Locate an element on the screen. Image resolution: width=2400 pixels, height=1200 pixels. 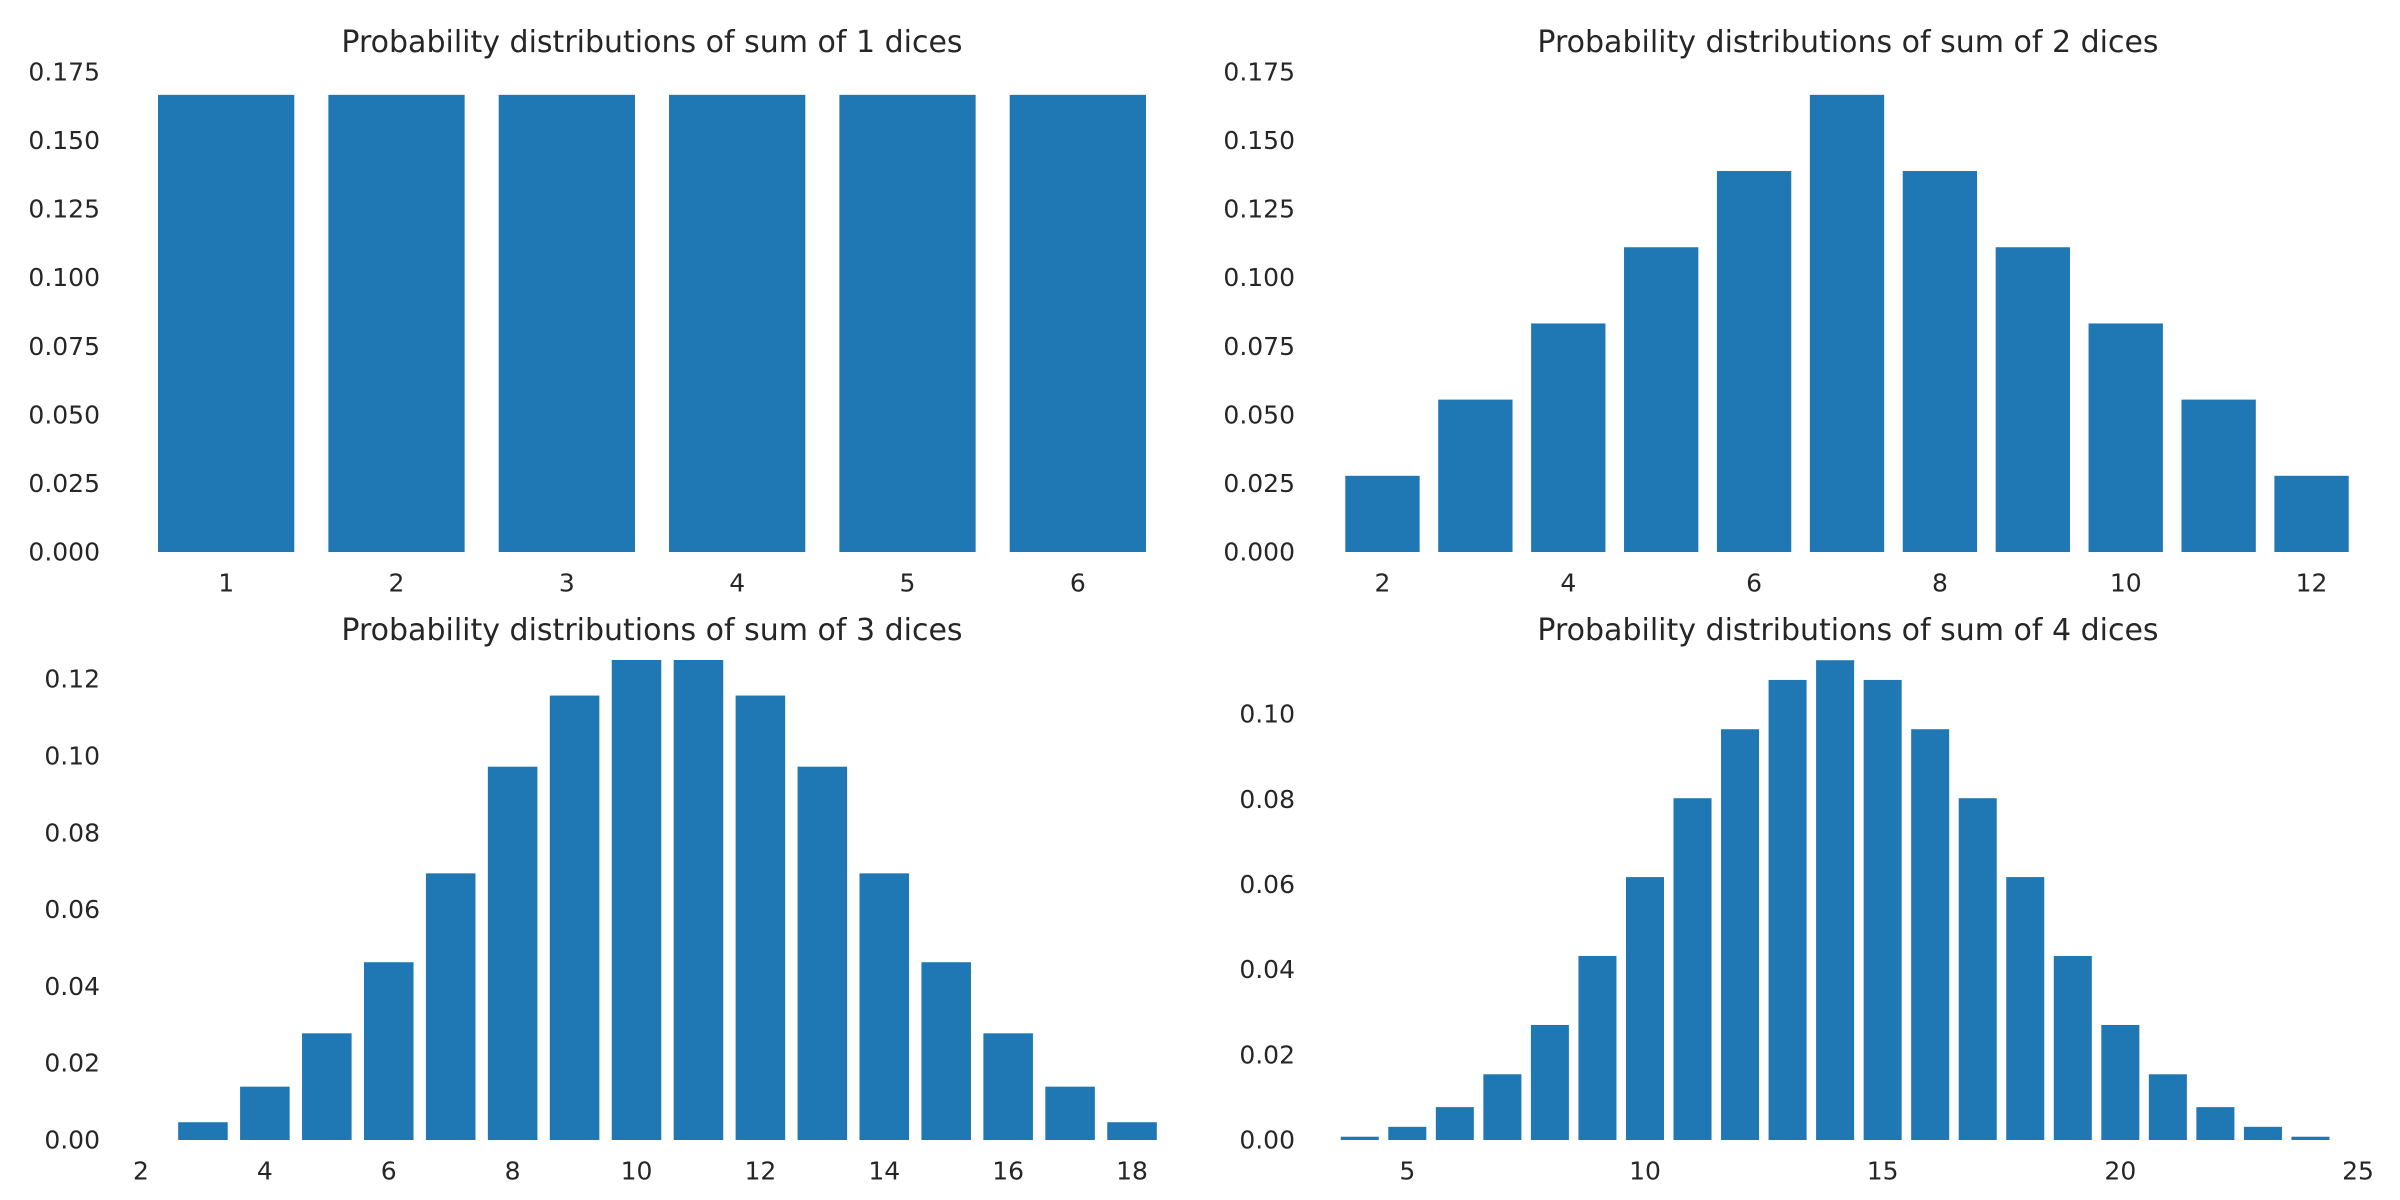
y-tick-label: 0.06 is located at coordinates (72, 909).